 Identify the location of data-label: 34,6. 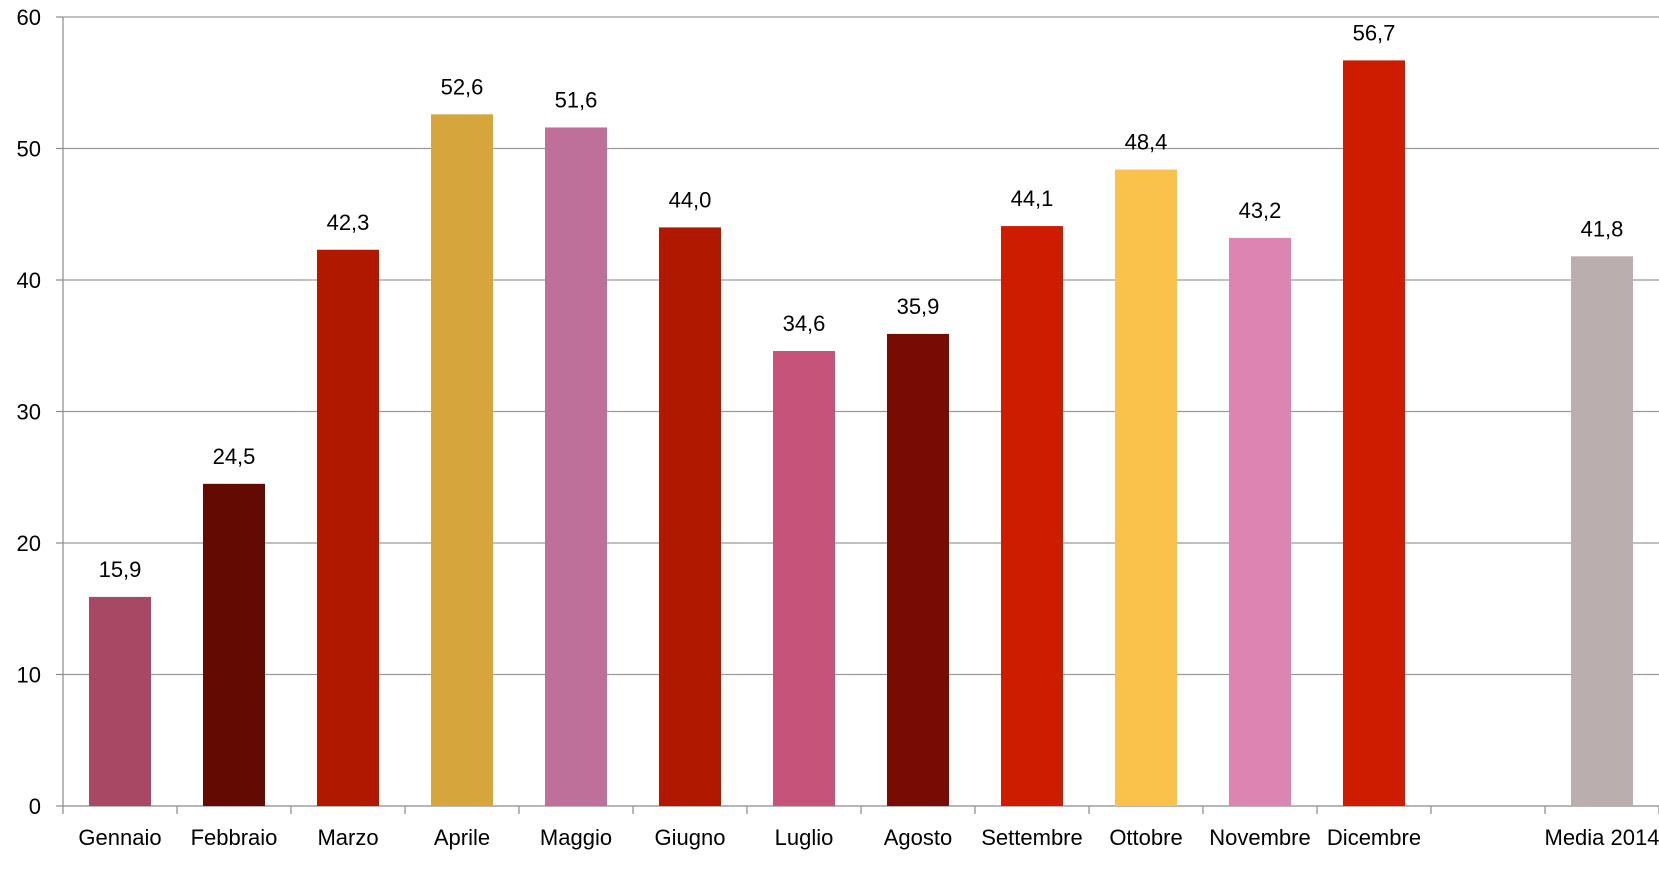
(804, 323).